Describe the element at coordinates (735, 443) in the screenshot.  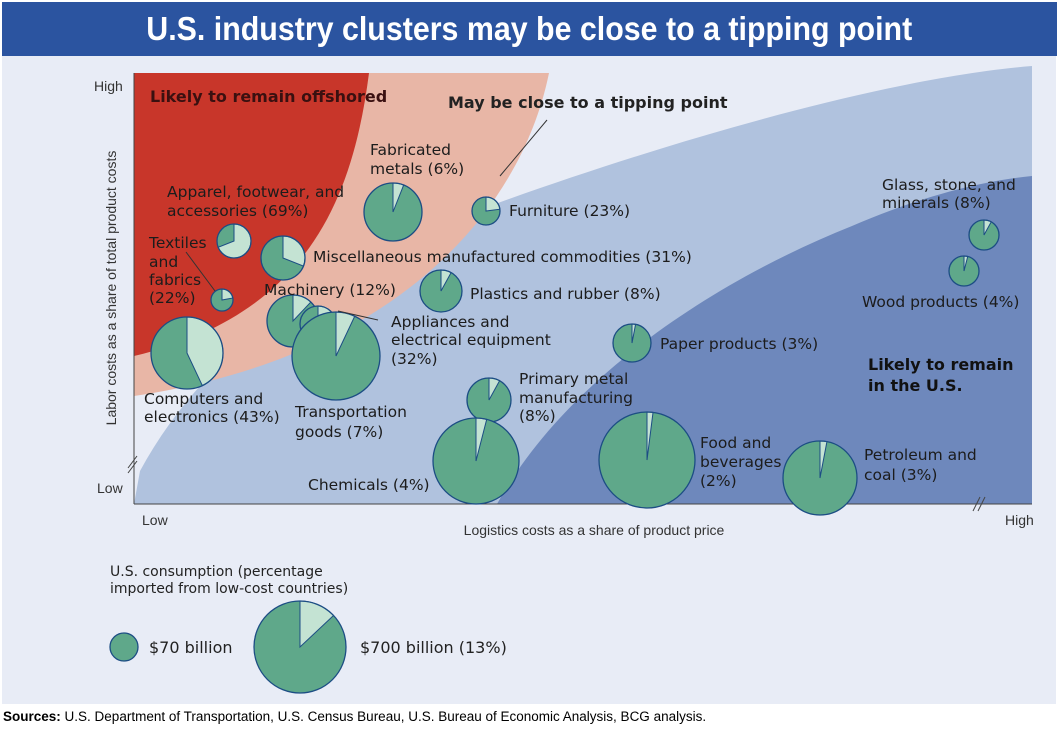
I see `label-food-and-beverages-line1: Food and` at that location.